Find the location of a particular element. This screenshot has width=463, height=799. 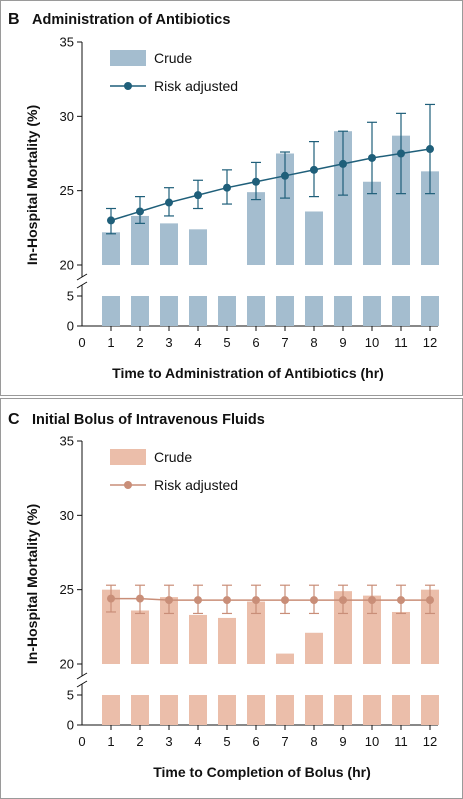

y-tick-label: 30 is located at coordinates (67, 116).